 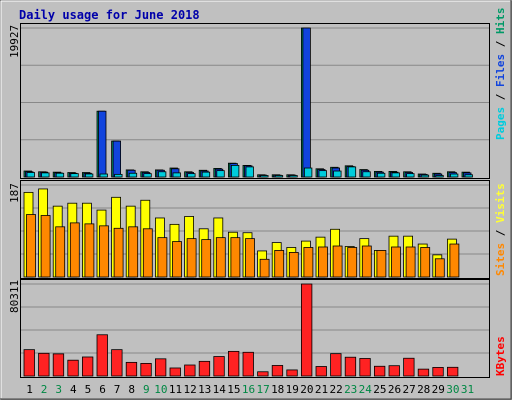 I want to click on x-tick-day-12: 12, so click(x=189, y=389).